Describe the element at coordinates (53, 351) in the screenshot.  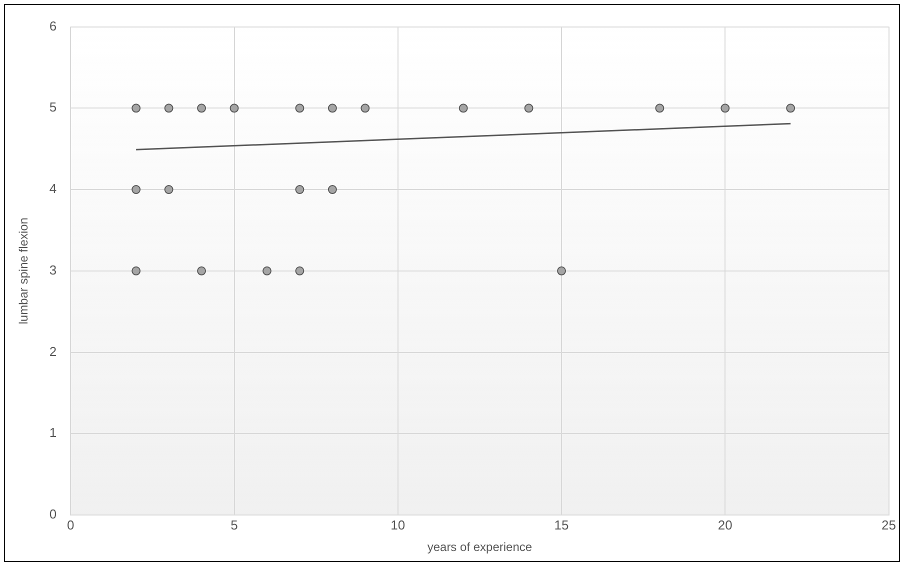
I see `y-tick-label: 2` at that location.